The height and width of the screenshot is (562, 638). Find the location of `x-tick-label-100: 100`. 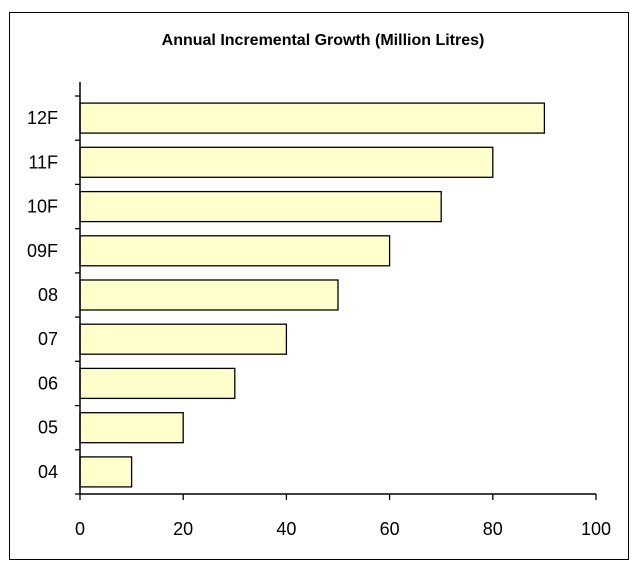

x-tick-label-100: 100 is located at coordinates (596, 529).